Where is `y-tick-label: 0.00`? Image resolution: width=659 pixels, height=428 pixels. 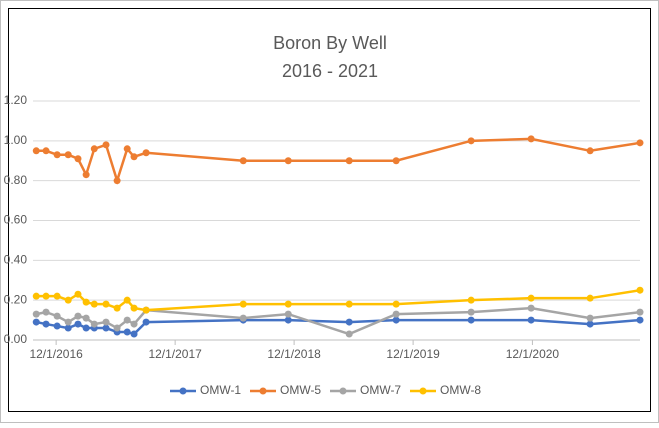 y-tick-label: 0.00 is located at coordinates (16, 339).